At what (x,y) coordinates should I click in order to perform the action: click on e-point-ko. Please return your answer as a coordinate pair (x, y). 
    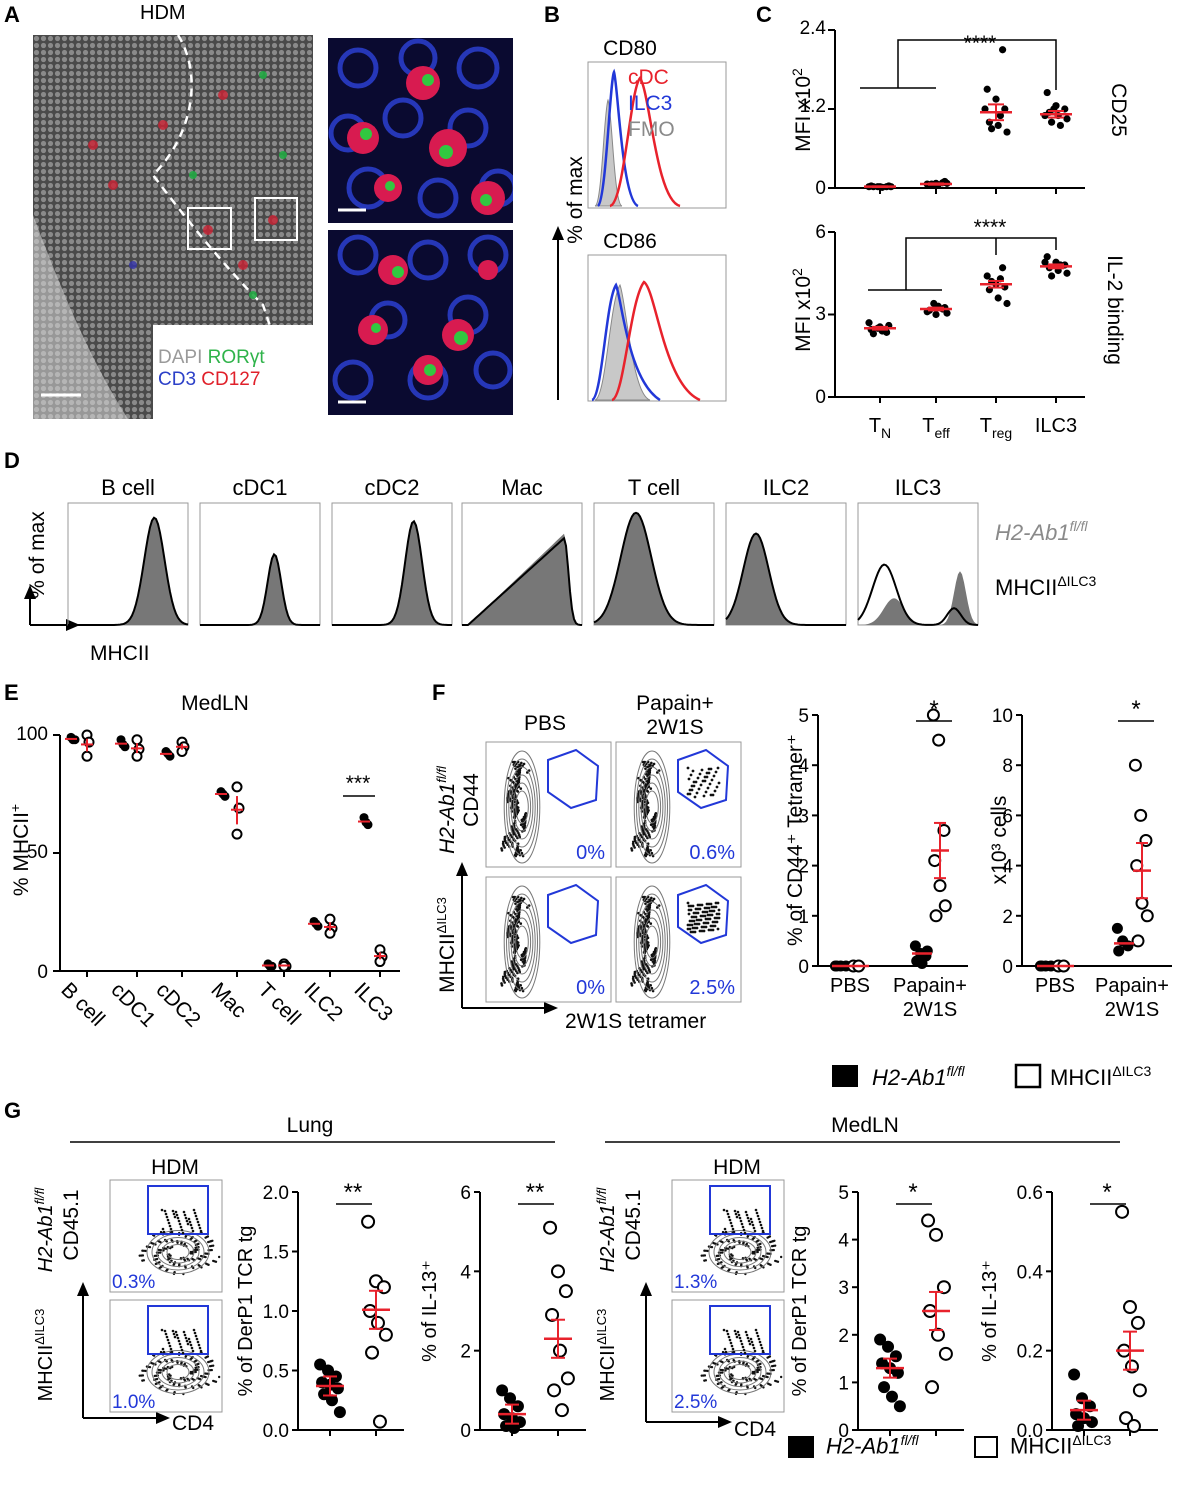
    Looking at the image, I should click on (137, 740).